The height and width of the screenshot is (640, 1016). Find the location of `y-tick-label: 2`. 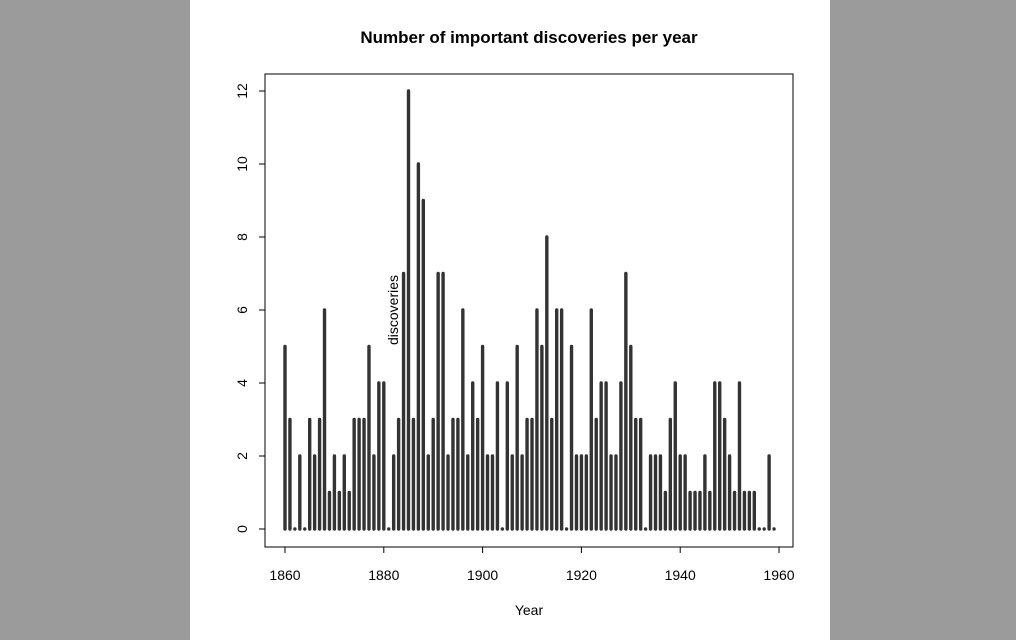

y-tick-label: 2 is located at coordinates (242, 456).